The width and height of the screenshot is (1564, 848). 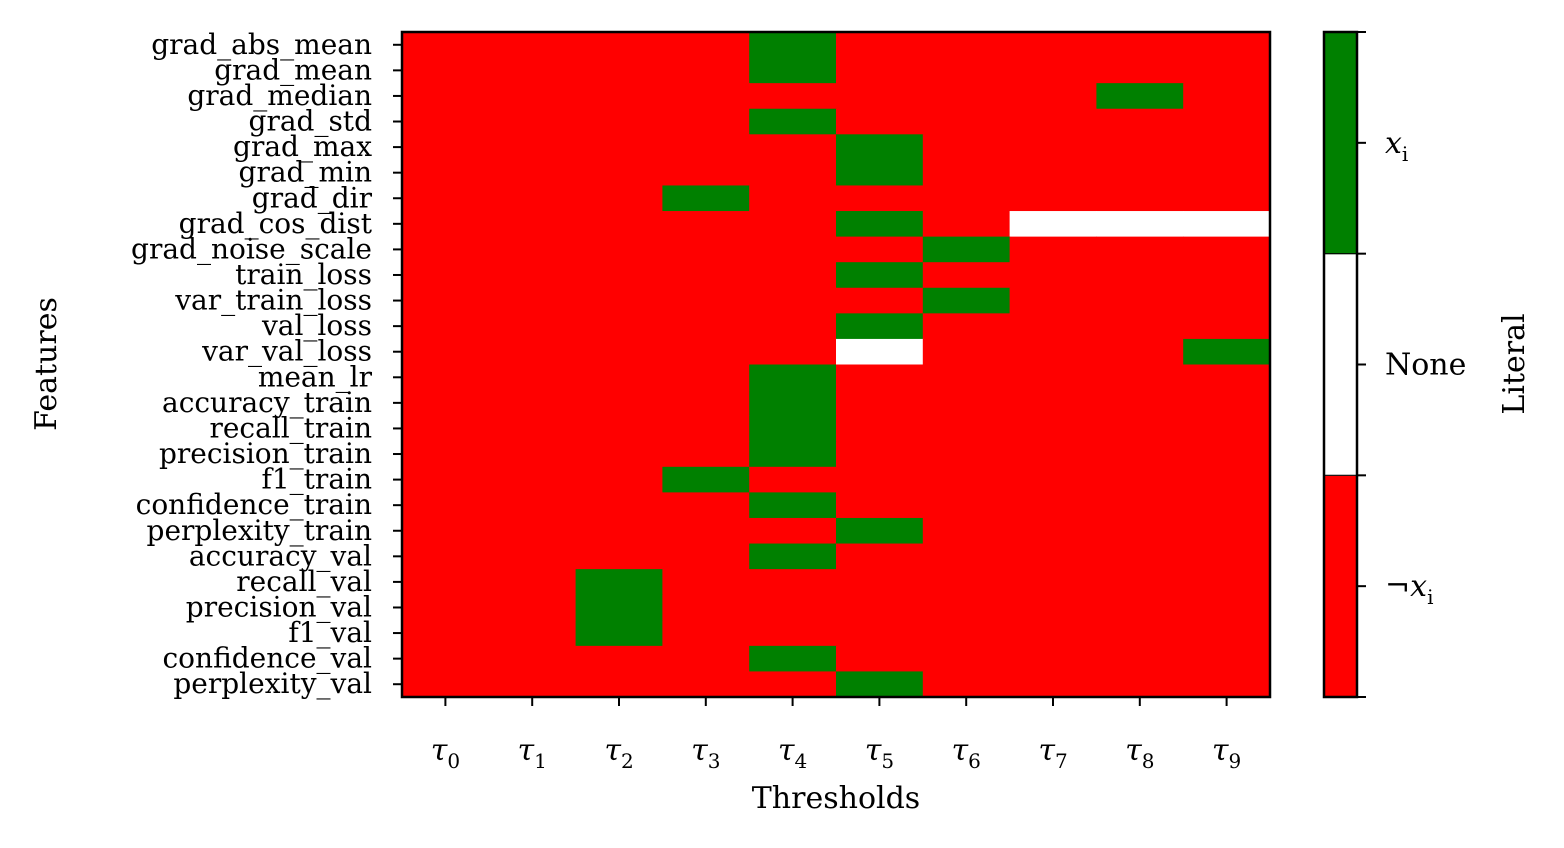 What do you see at coordinates (1396, 146) in the screenshot?
I see `colorbar-tick-label: xi` at bounding box center [1396, 146].